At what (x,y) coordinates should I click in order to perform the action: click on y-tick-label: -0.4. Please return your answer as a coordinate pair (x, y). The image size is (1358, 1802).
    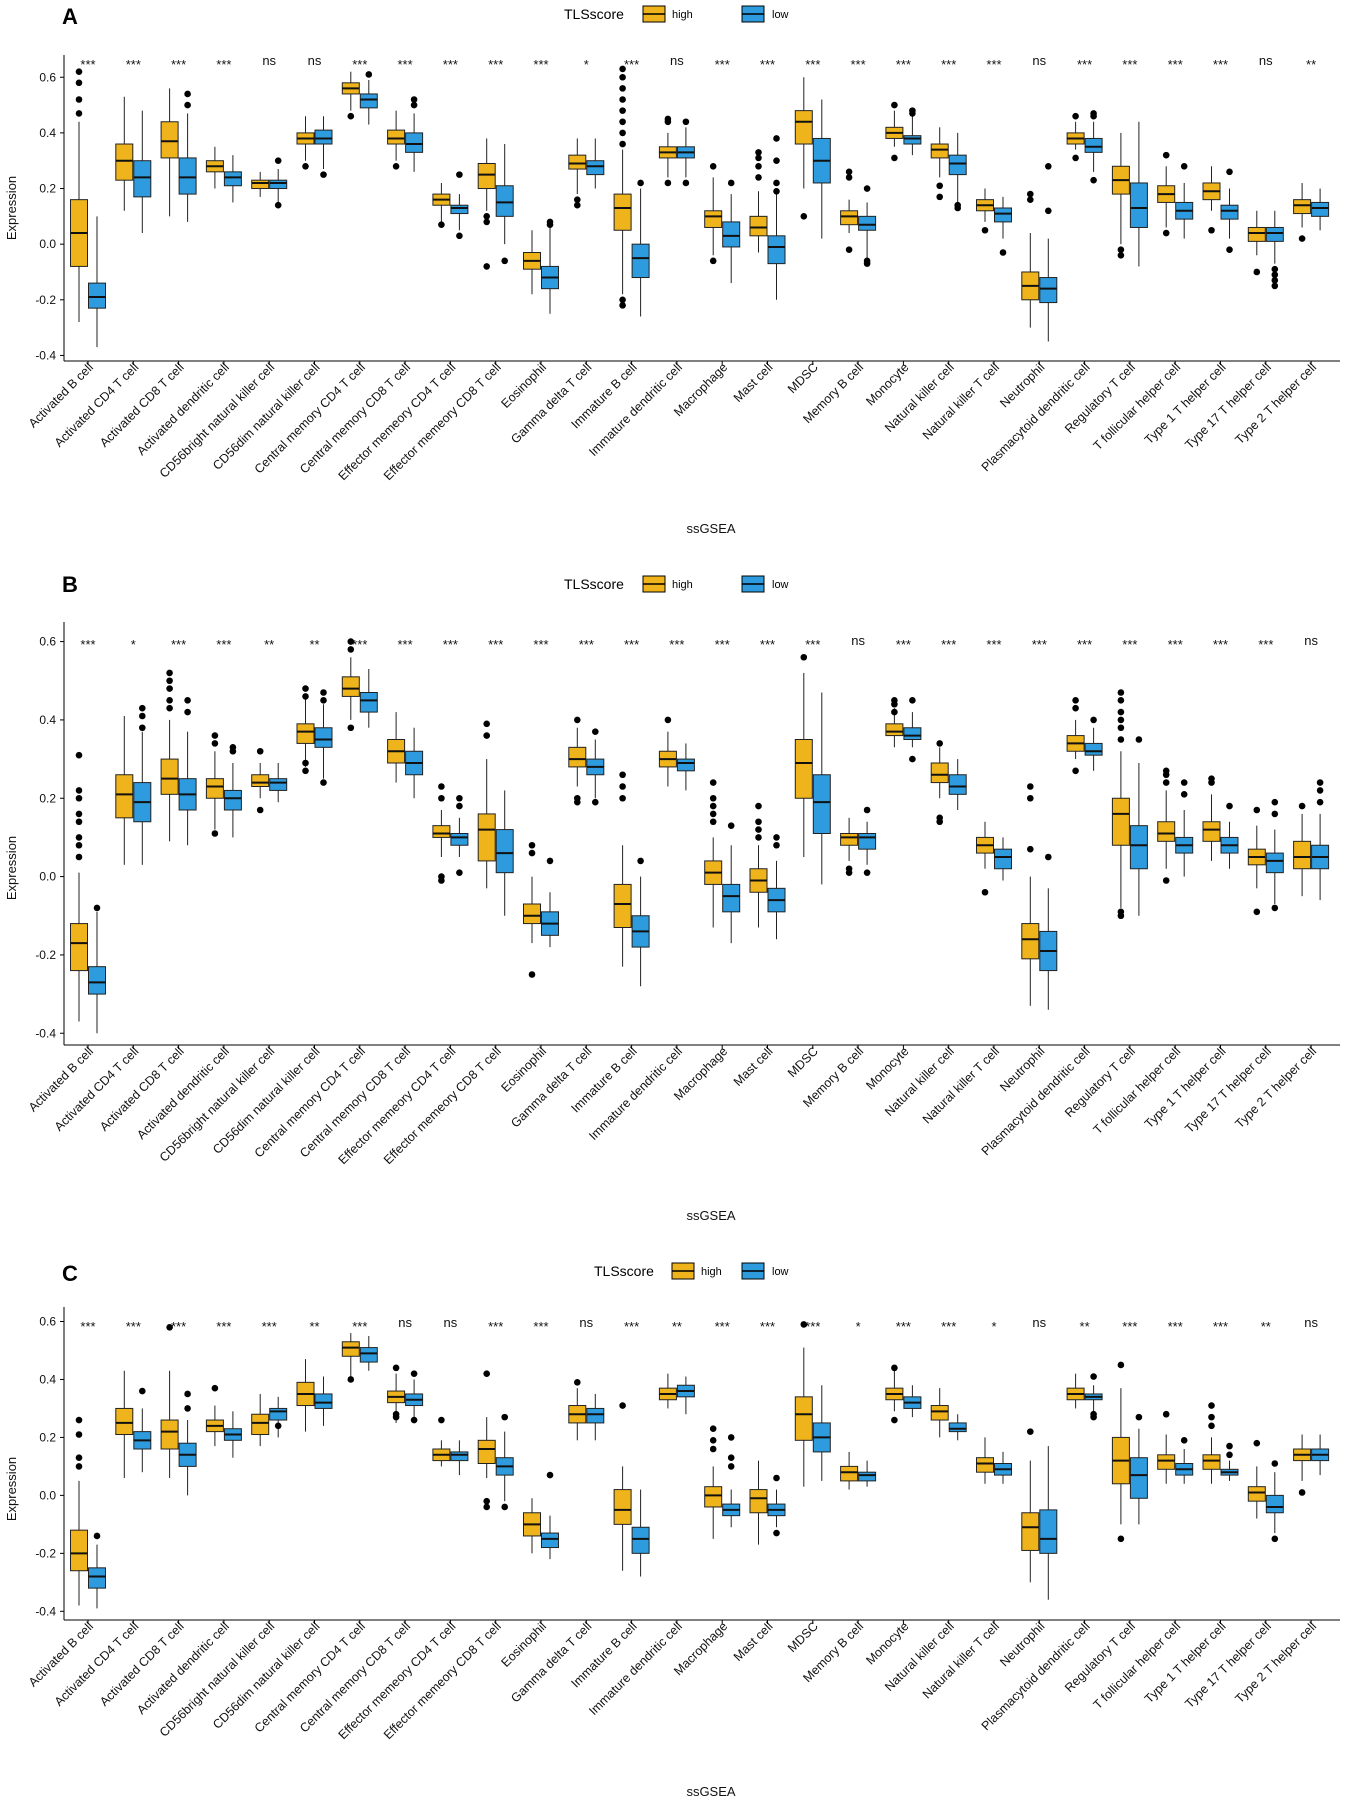
    Looking at the image, I should click on (45, 1033).